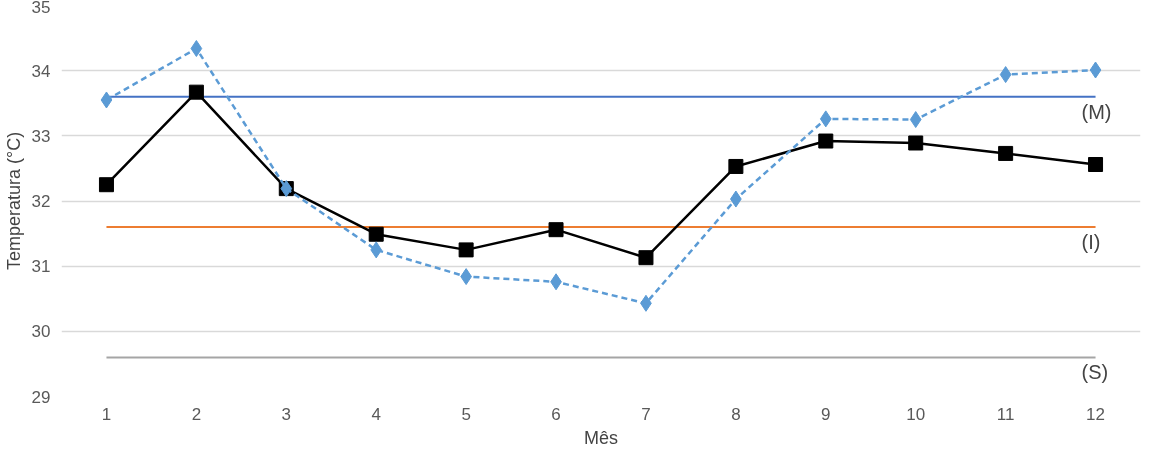  Describe the element at coordinates (1096, 414) in the screenshot. I see `x-tick-label: 12` at that location.